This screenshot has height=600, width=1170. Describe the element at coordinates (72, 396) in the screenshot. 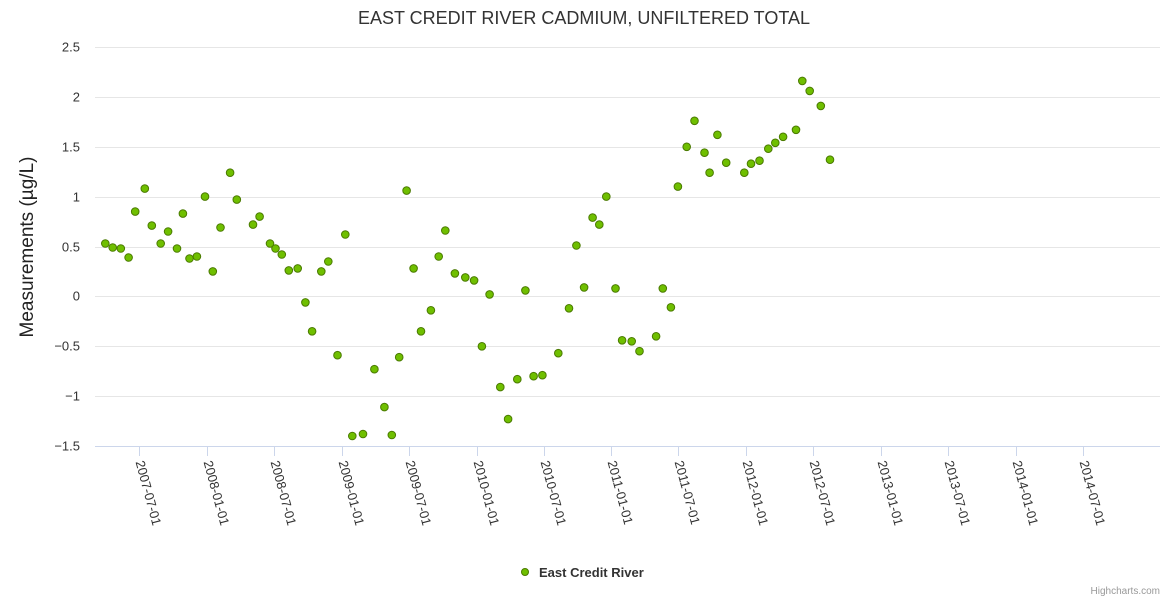

I see `y-tick-label: −1` at that location.